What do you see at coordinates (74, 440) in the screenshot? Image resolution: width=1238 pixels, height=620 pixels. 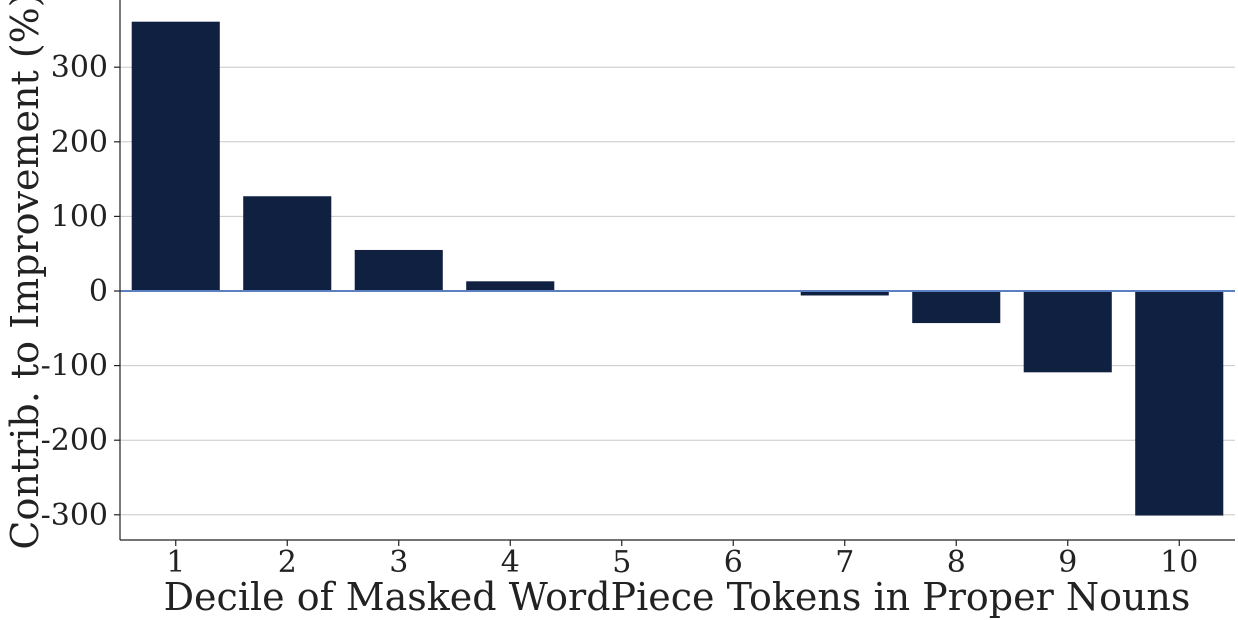 I see `y-tick-label: -200` at bounding box center [74, 440].